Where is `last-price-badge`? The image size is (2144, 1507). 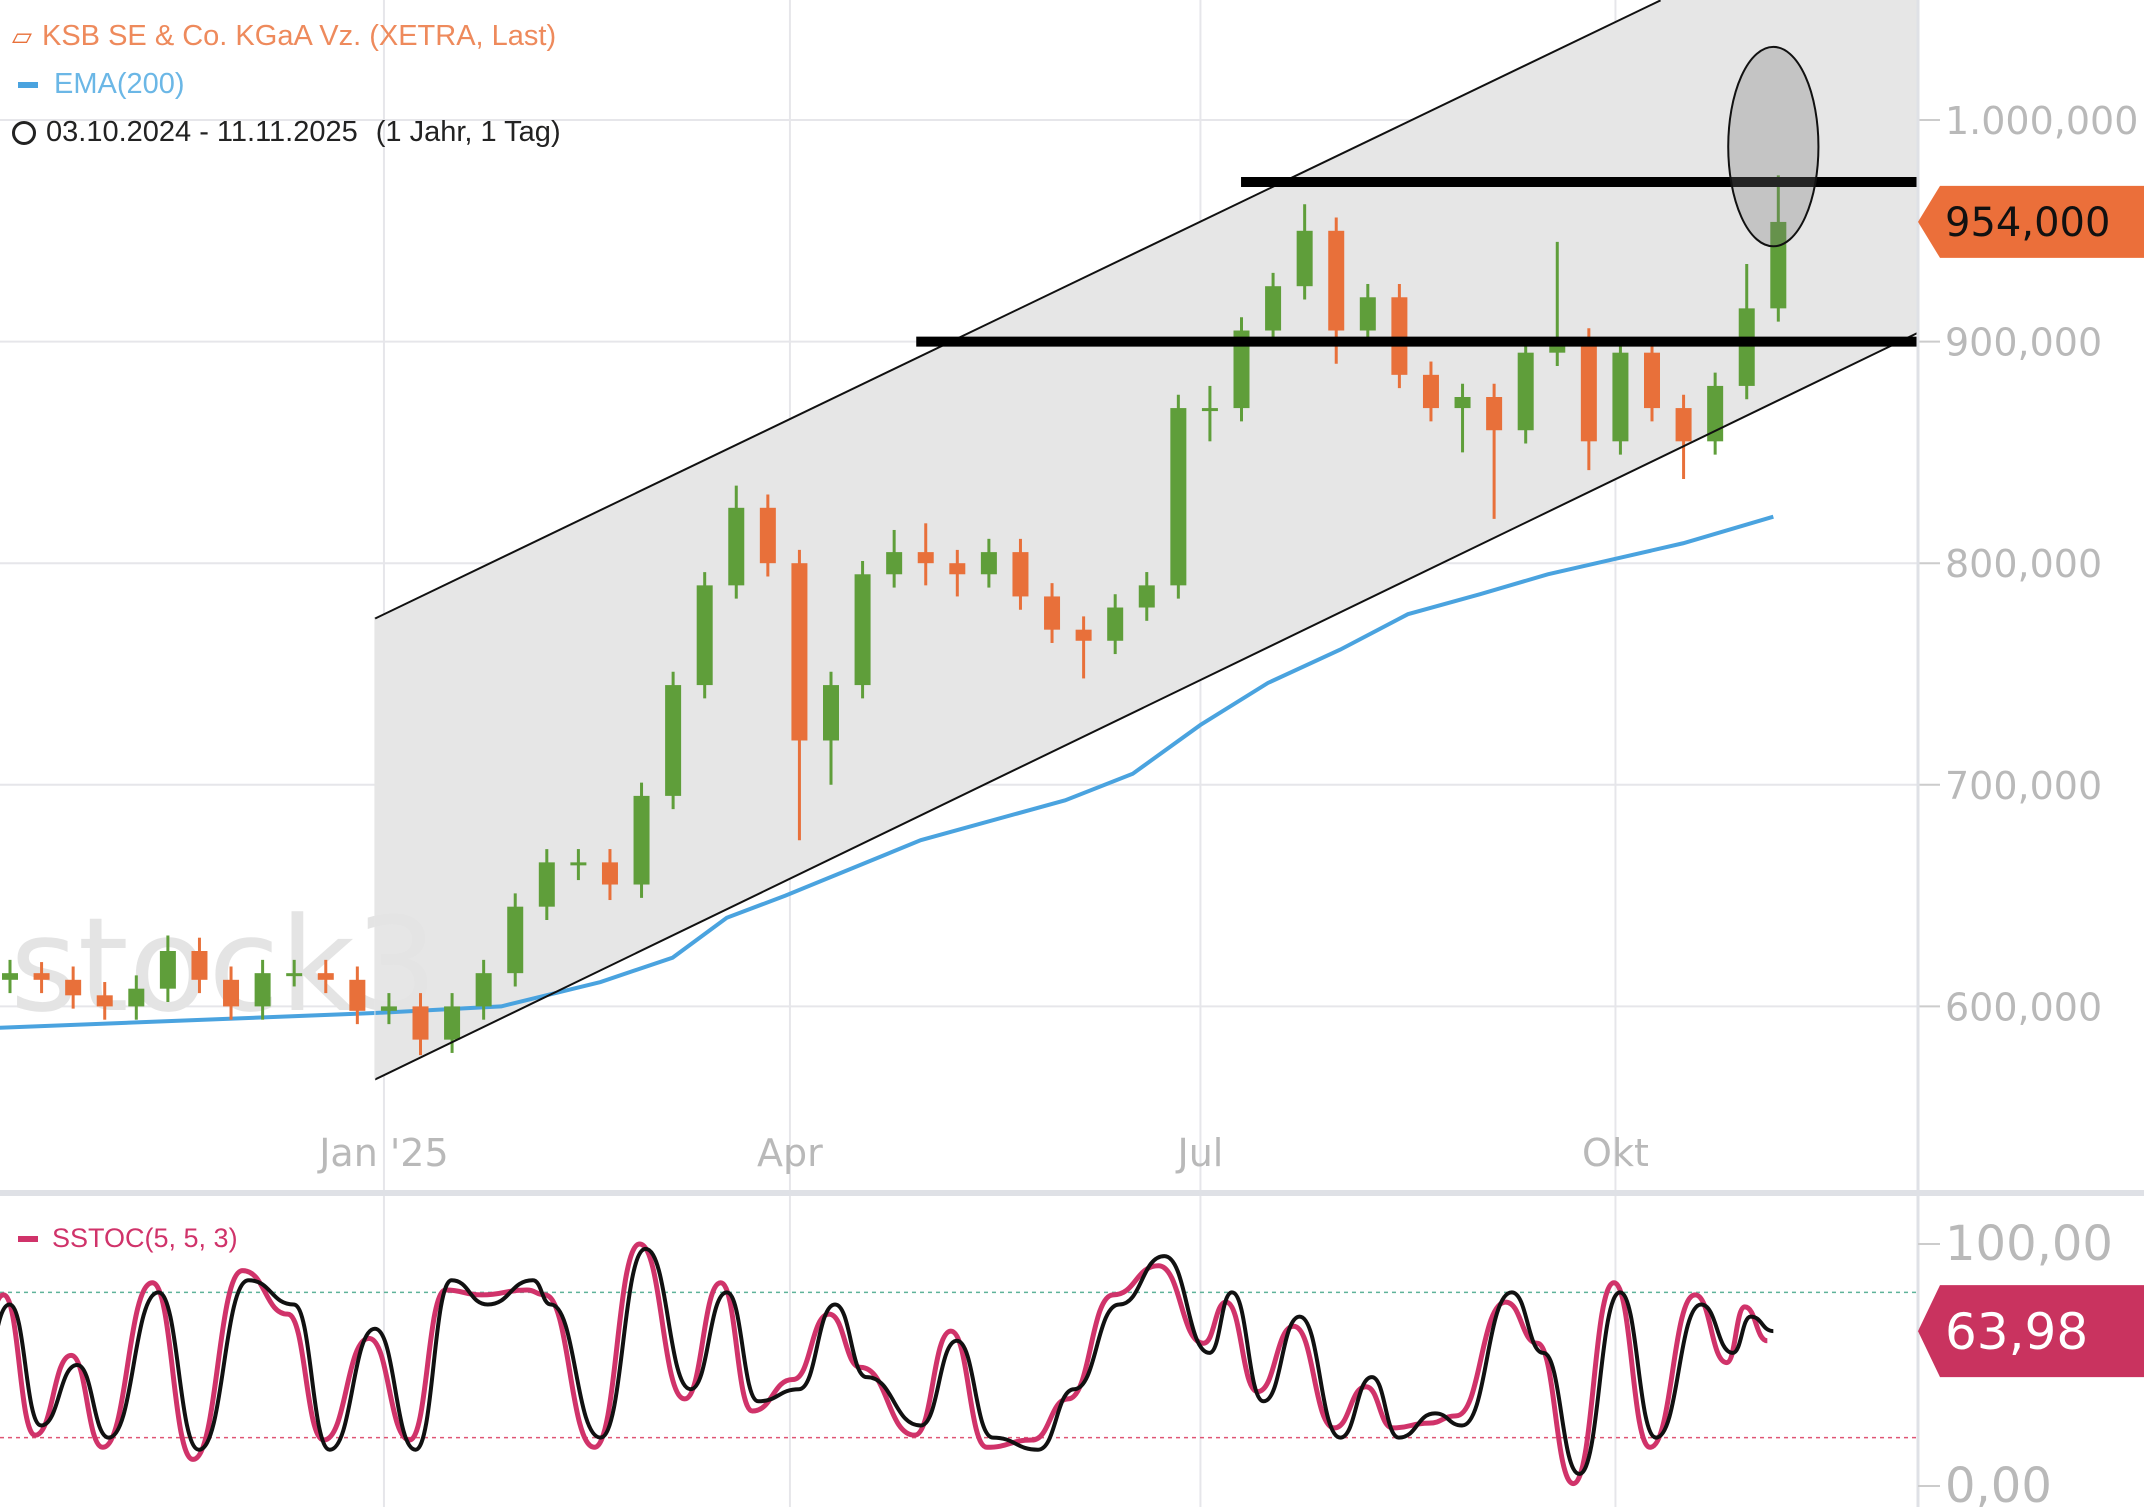
last-price-badge is located at coordinates (2031, 221).